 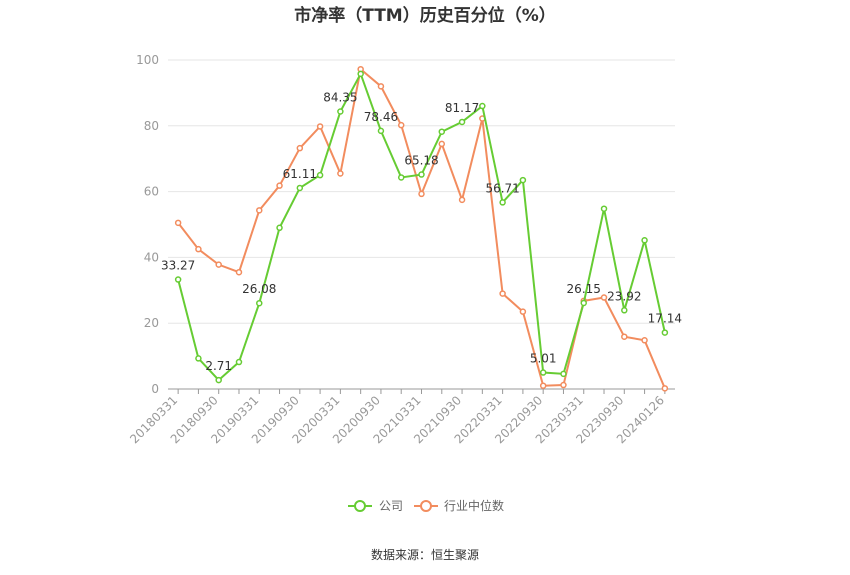 I want to click on data-label: 26.08, so click(x=259, y=289).